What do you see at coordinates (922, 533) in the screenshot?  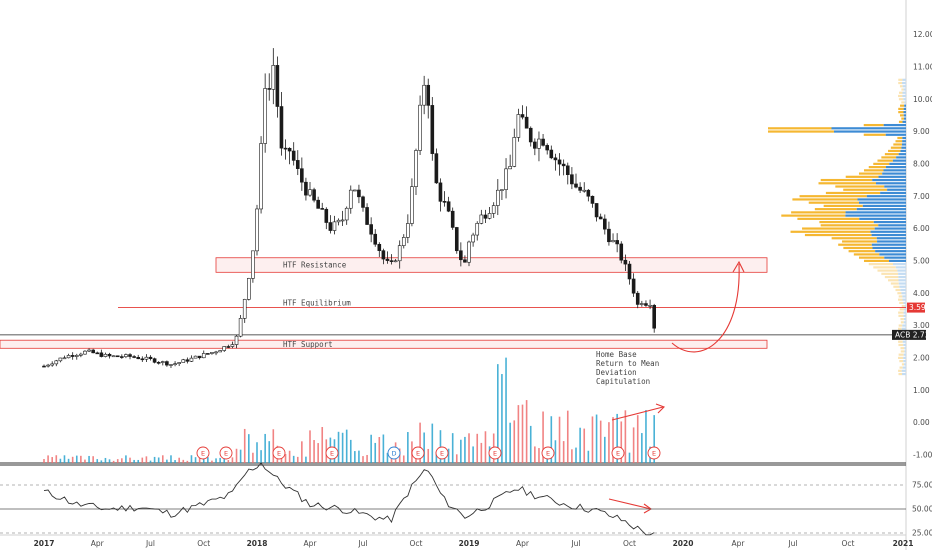 I see `rsi-tick-label: 25.00` at bounding box center [922, 533].